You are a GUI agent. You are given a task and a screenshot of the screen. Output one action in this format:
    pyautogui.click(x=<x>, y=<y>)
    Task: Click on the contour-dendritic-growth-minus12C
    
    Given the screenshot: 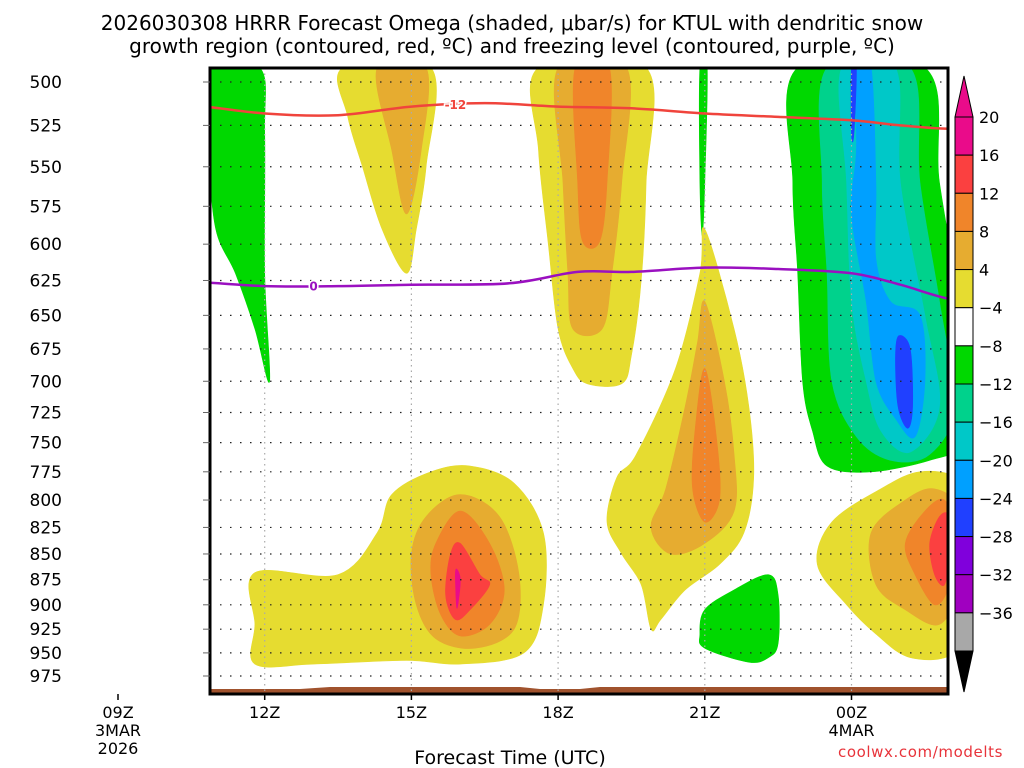 What is the action you would take?
    pyautogui.click(x=579, y=116)
    